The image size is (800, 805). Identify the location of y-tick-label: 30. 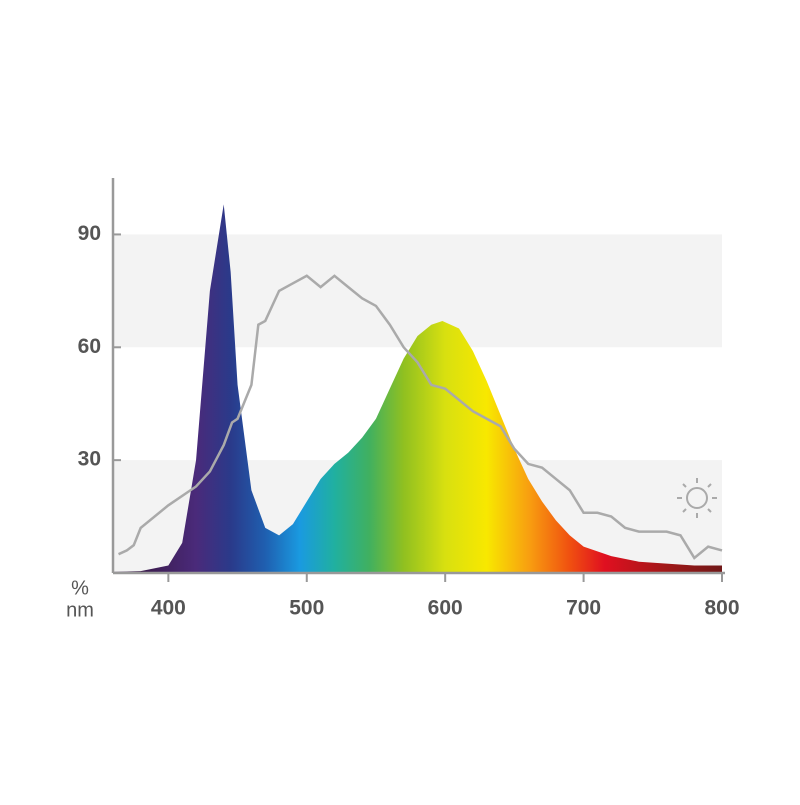
(89, 459).